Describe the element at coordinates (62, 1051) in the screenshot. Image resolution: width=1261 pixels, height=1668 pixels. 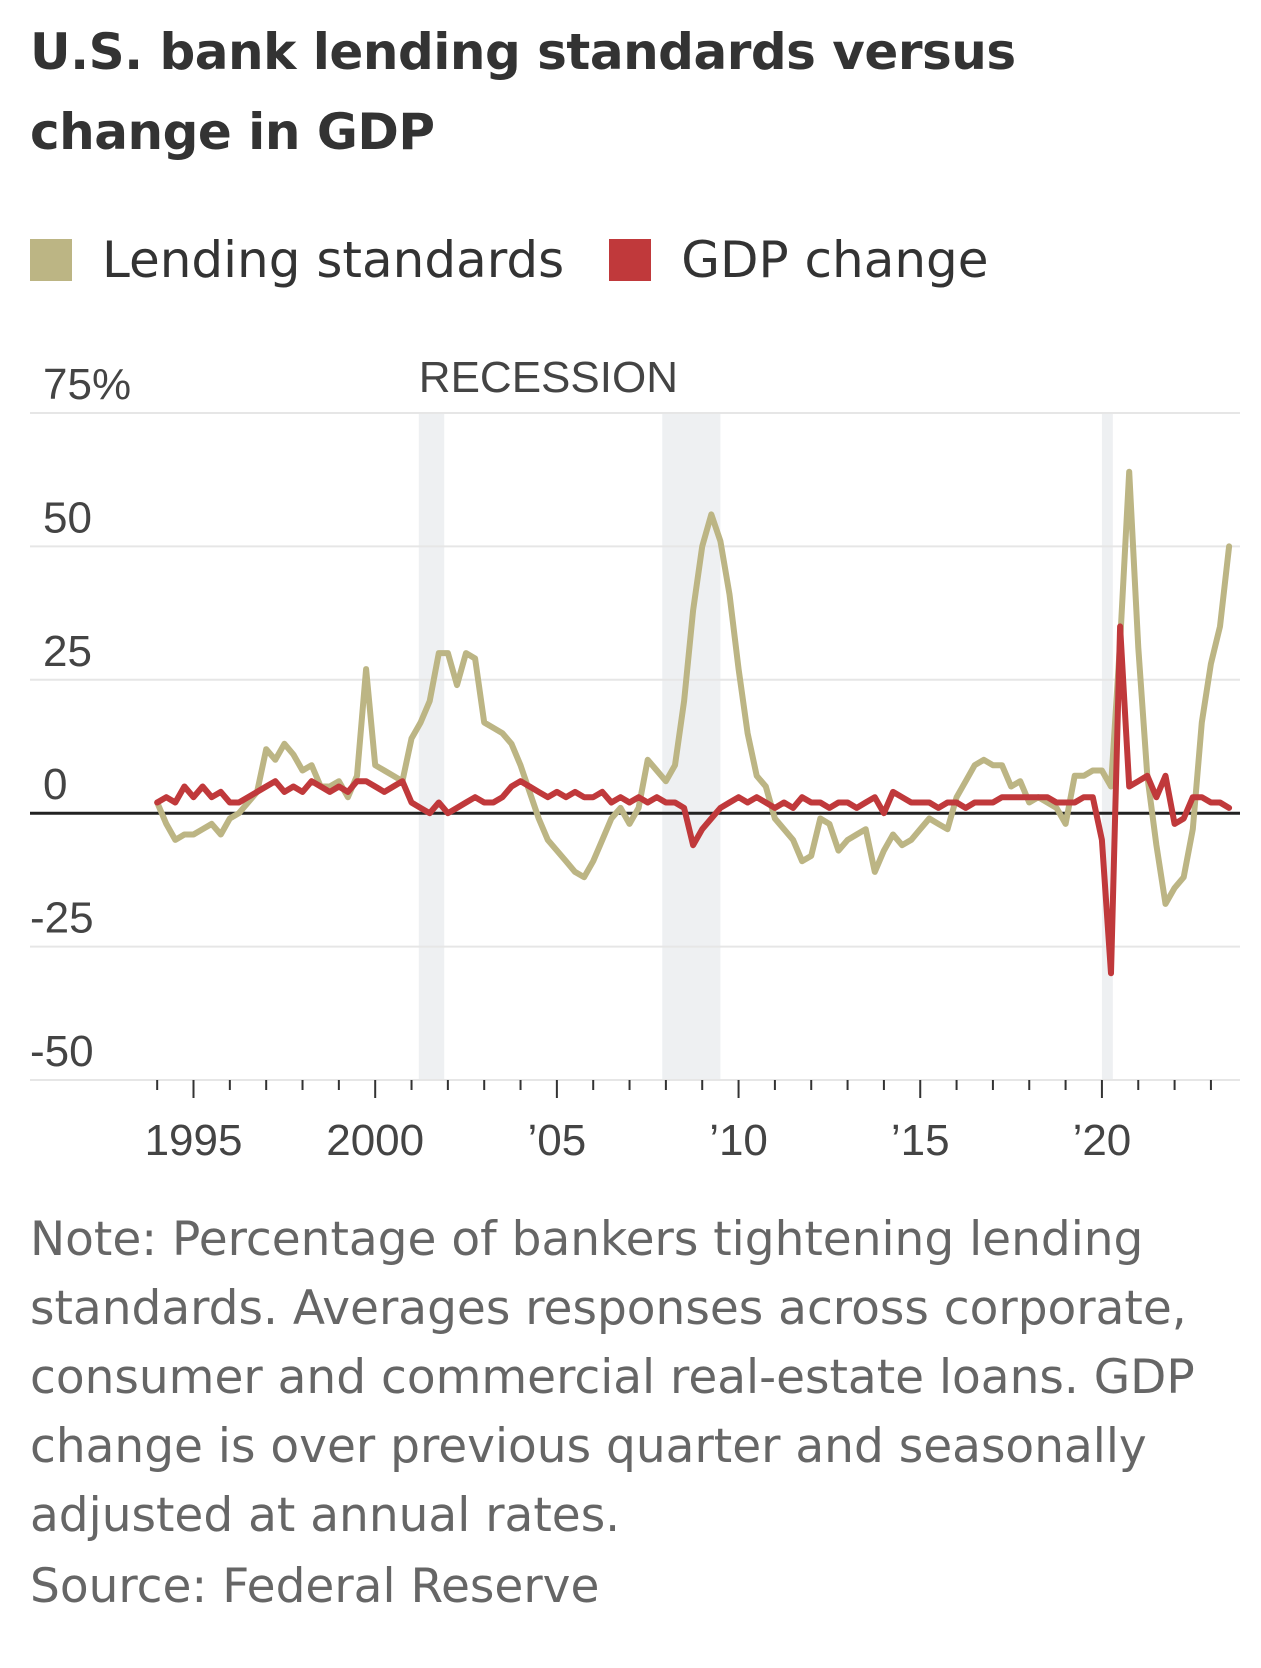
I see `y-tick-label: -50` at that location.